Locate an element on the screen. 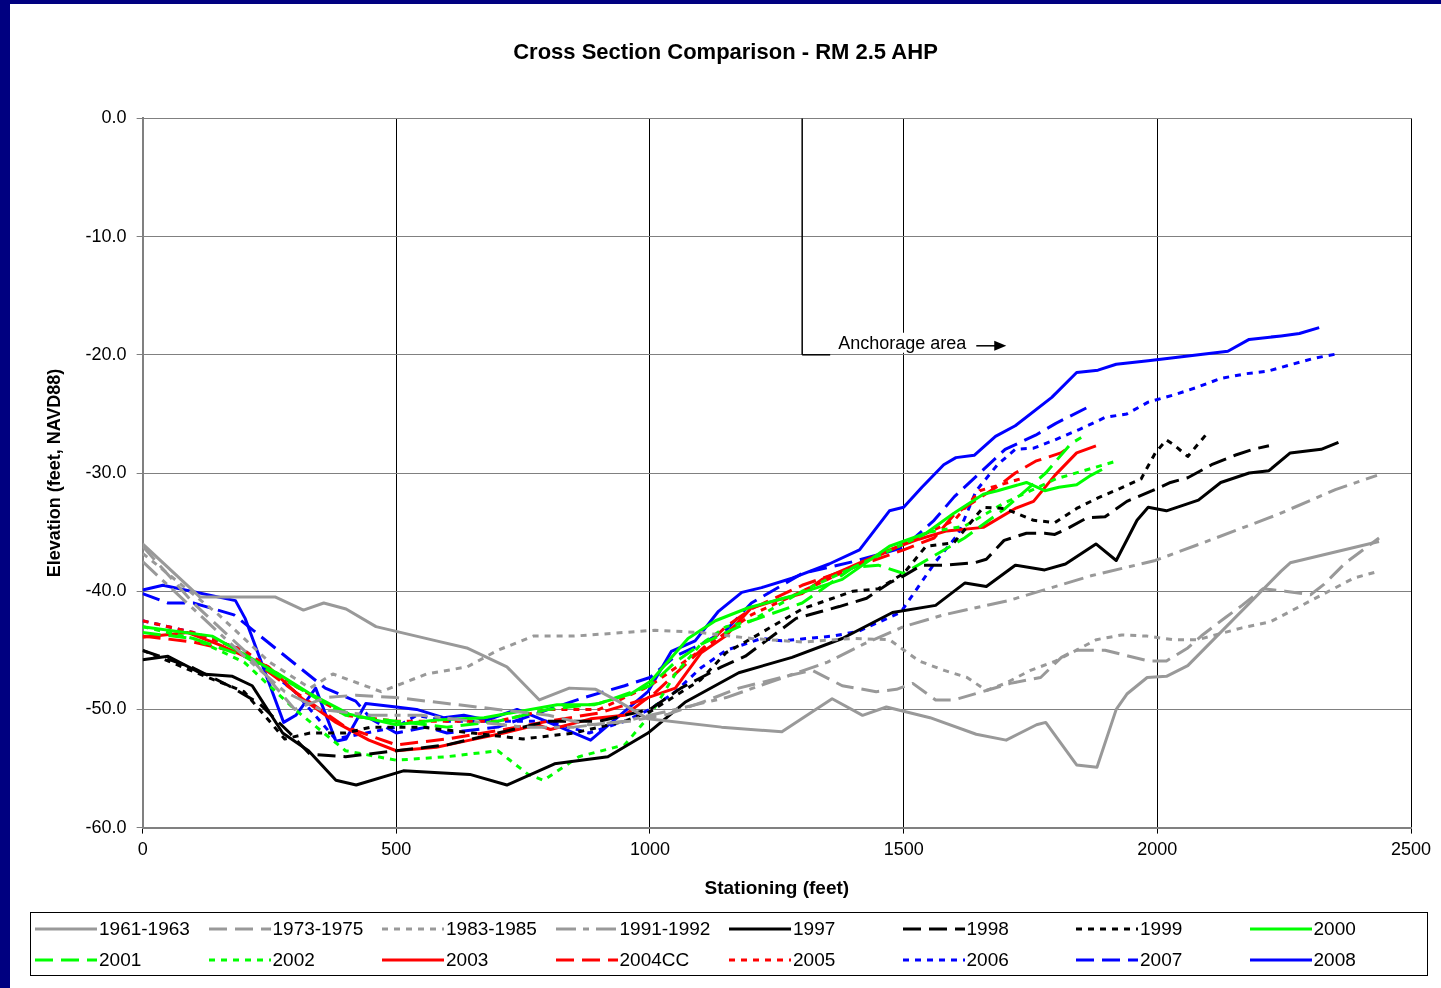  x-tick-label: 2500 is located at coordinates (1411, 849).